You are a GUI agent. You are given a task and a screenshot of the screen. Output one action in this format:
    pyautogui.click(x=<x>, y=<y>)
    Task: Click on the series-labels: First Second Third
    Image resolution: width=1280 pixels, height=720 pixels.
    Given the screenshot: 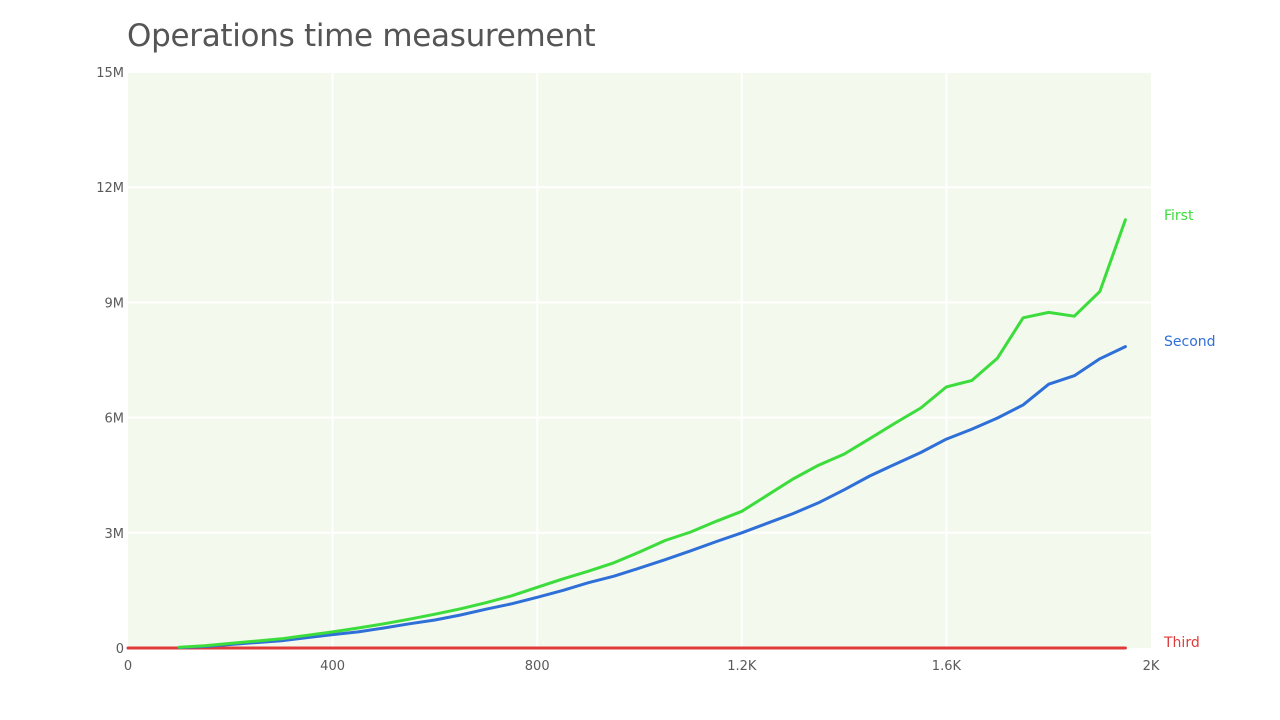 What is the action you would take?
    pyautogui.click(x=1189, y=429)
    